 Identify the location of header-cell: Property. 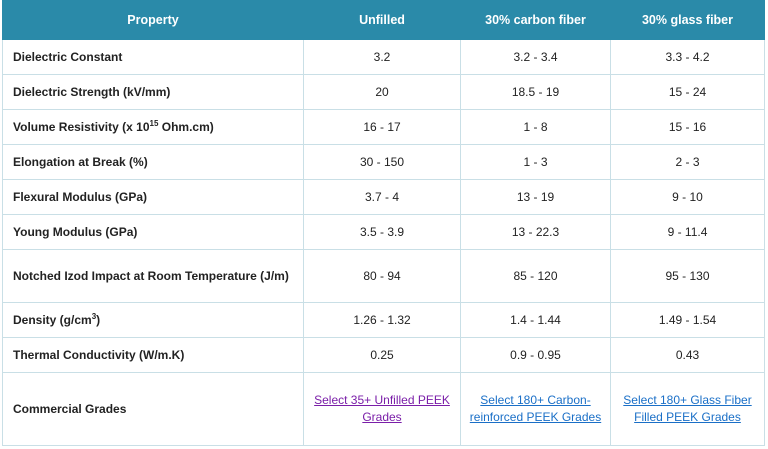
(153, 20).